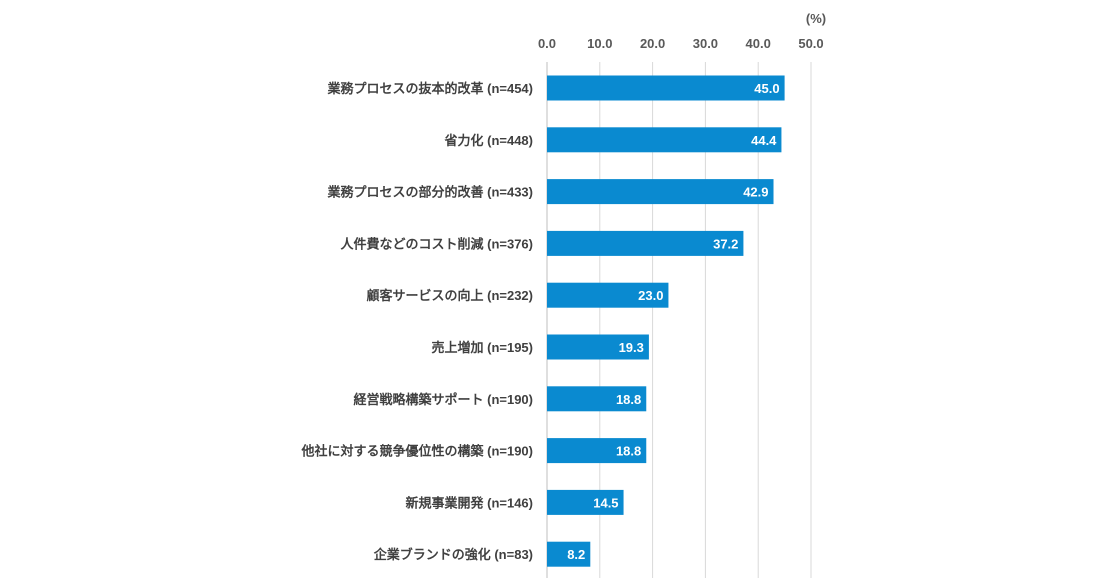  What do you see at coordinates (547, 43) in the screenshot?
I see `x-tick-label: 0.0` at bounding box center [547, 43].